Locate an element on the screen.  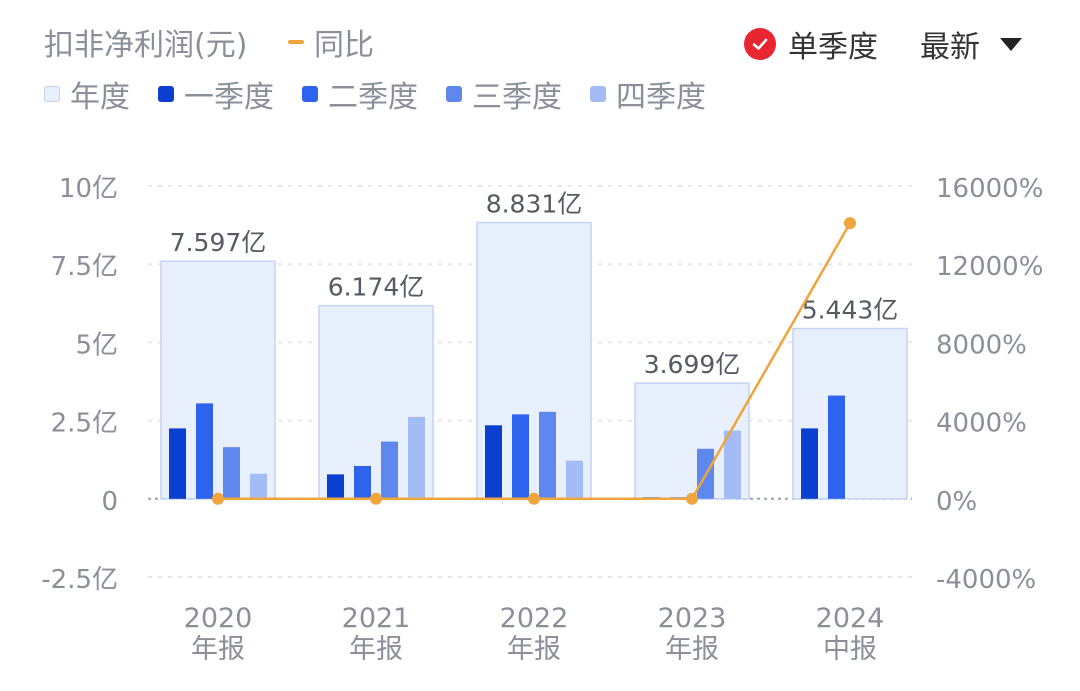
legend-label: 四季度 is located at coordinates (661, 97).